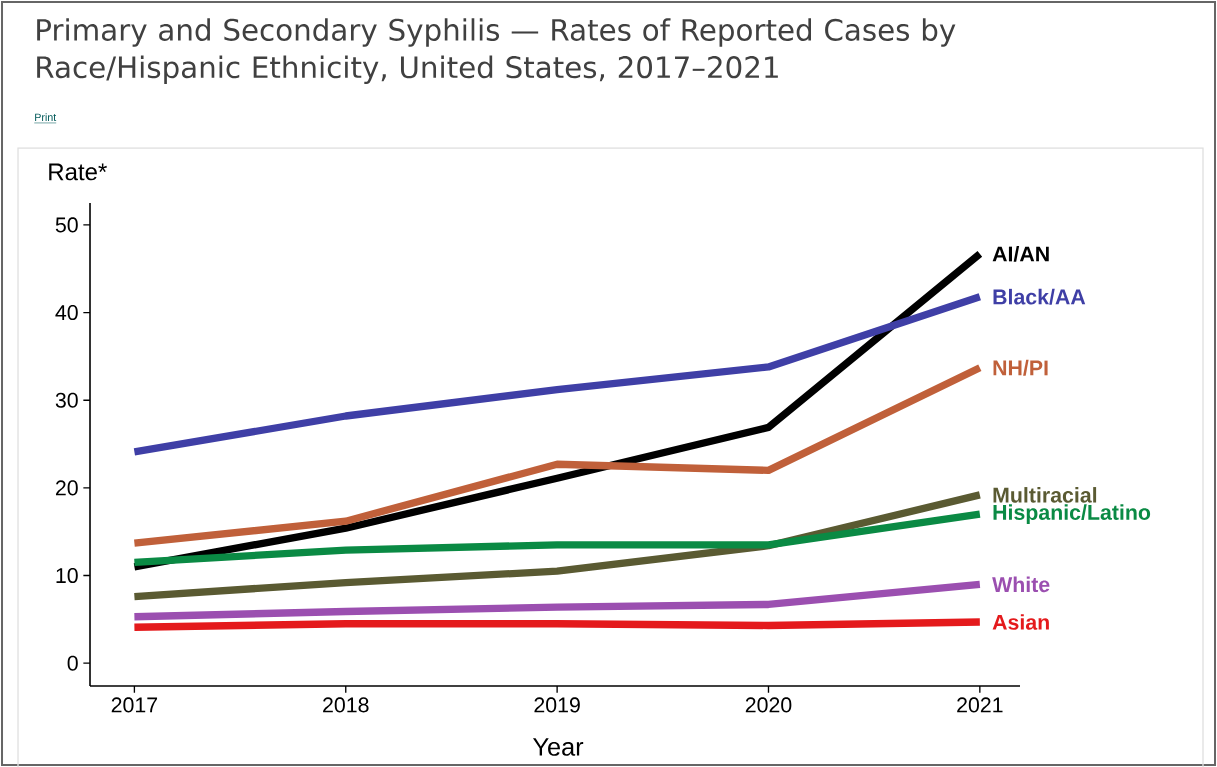 Image resolution: width=1217 pixels, height=767 pixels. Describe the element at coordinates (134, 705) in the screenshot. I see `x-tick-label: 2017` at that location.